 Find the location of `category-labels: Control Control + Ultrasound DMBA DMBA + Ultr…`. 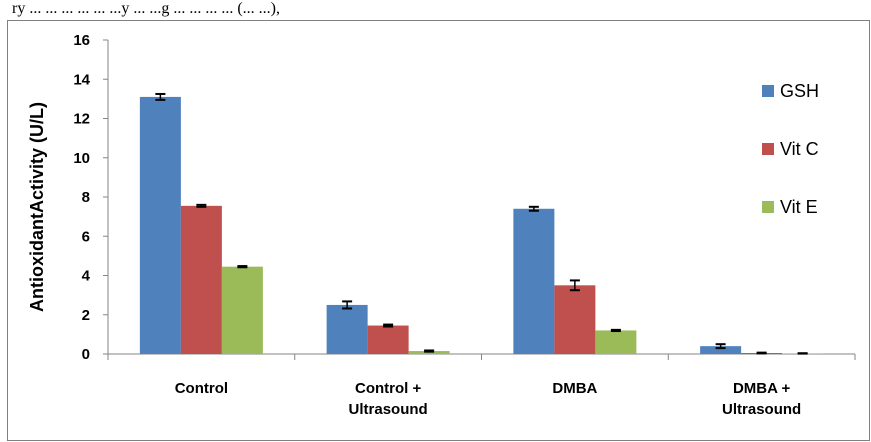

category-labels: Control Control + Ultrasound DMBA DMBA + Ultr… is located at coordinates (488, 399).